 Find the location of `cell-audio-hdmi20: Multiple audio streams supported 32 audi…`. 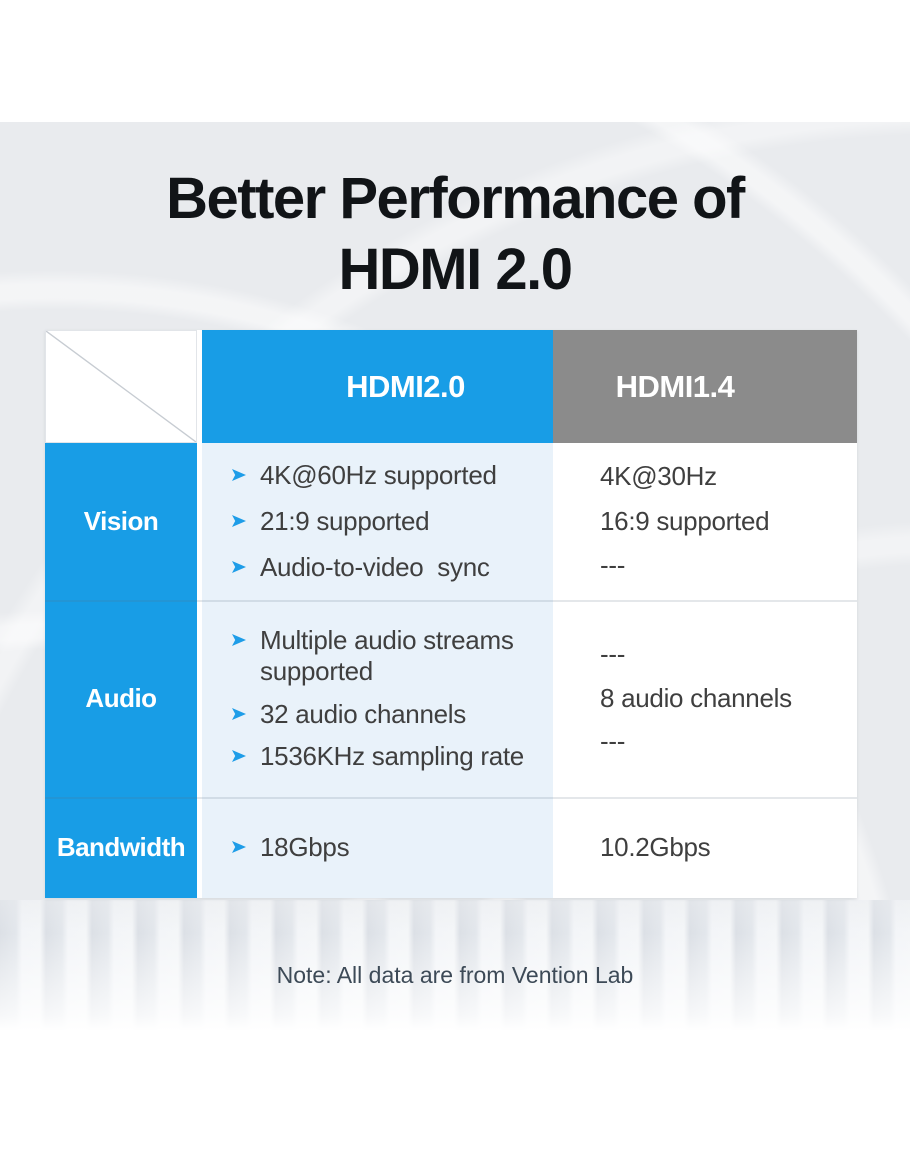

cell-audio-hdmi20: Multiple audio streams supported 32 audi… is located at coordinates (377, 698).